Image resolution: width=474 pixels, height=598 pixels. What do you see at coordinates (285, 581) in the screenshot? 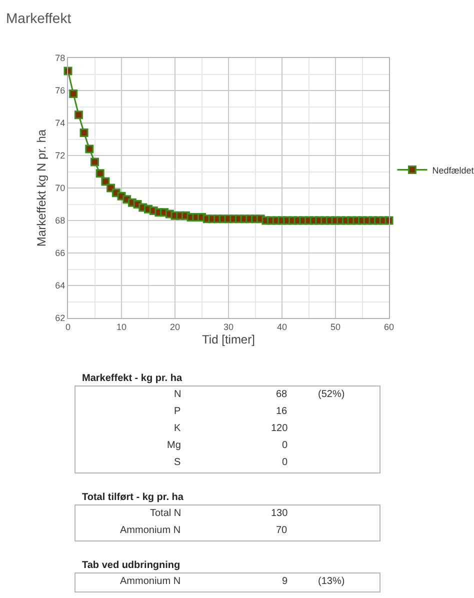
I see `data-label: 9` at bounding box center [285, 581].